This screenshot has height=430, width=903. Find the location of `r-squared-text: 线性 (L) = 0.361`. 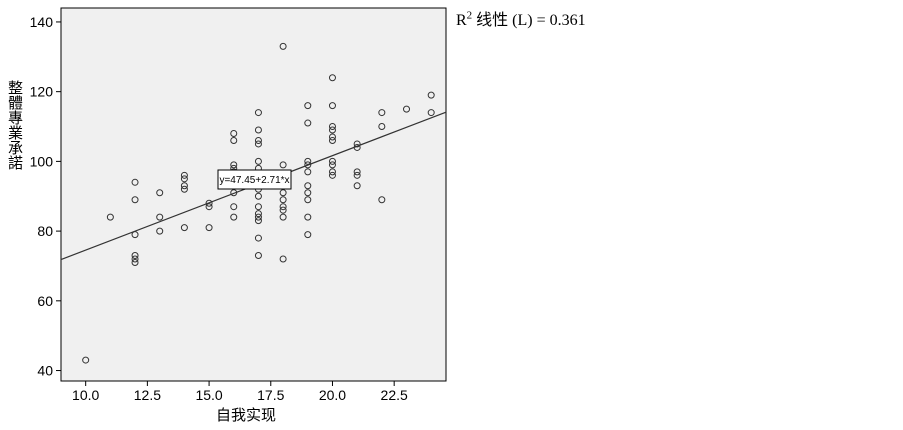

r-squared-text: 线性 (L) = 0.361 is located at coordinates (529, 20).